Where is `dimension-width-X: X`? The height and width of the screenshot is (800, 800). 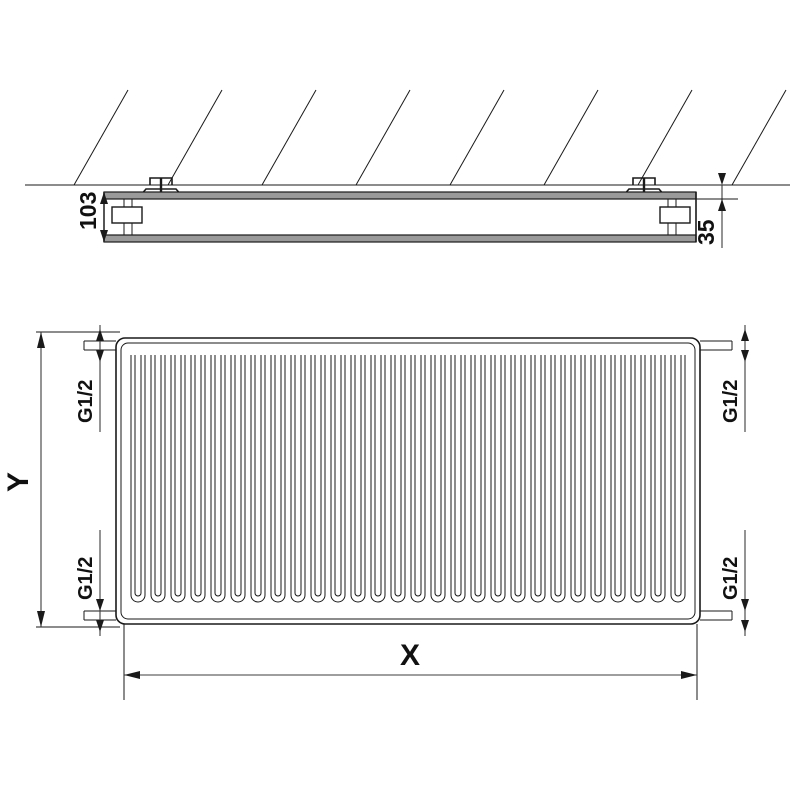
dimension-width-X: X is located at coordinates (410, 662).